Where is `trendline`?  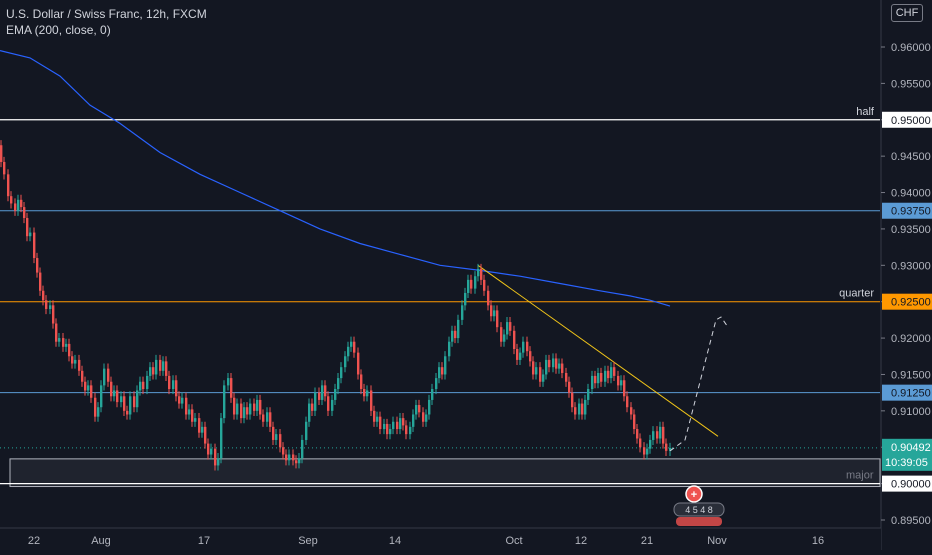
trendline is located at coordinates (598, 350).